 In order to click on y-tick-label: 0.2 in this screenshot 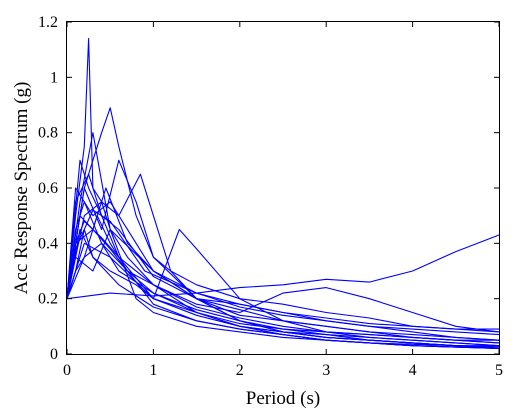, I will do `click(48, 299)`.